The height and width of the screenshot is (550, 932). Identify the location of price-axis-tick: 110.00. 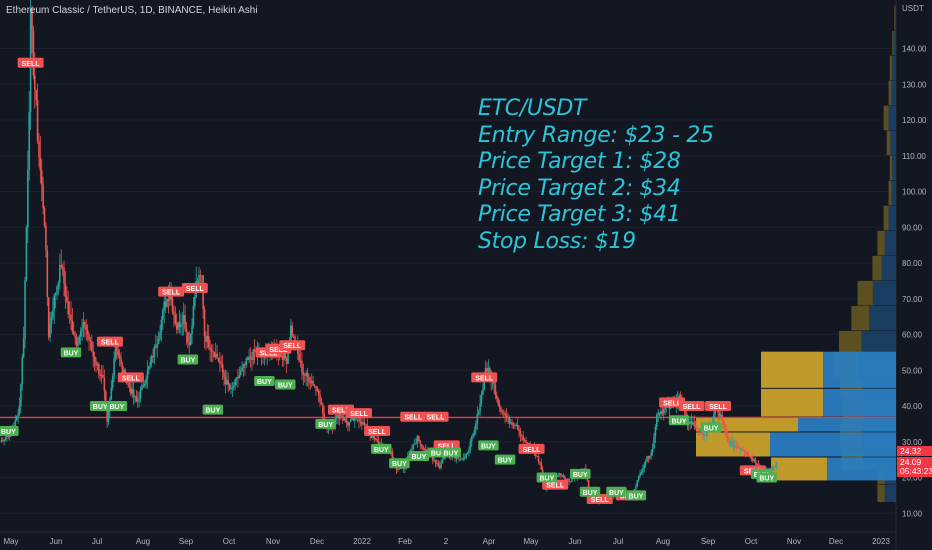
(914, 156).